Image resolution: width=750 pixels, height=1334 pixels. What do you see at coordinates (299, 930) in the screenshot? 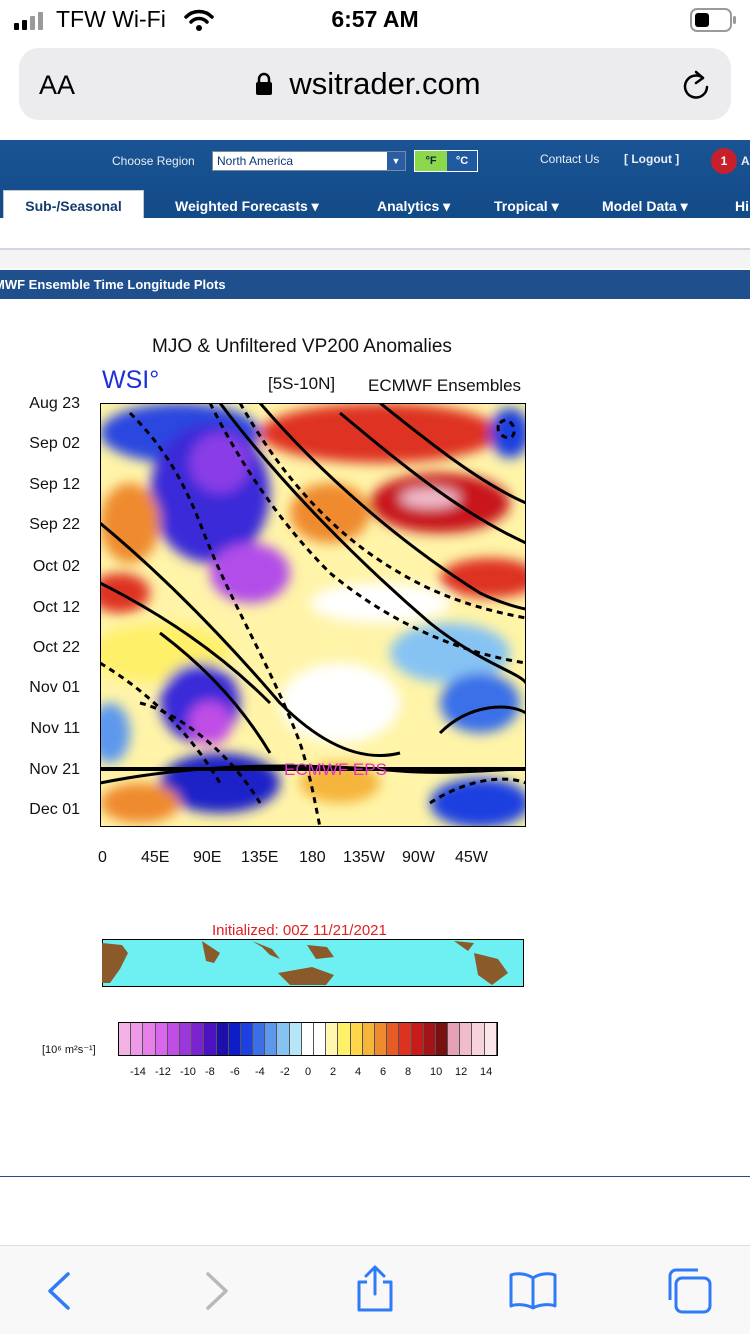
I see `initialized-label: Initialized: 00Z 11/21/2021` at bounding box center [299, 930].